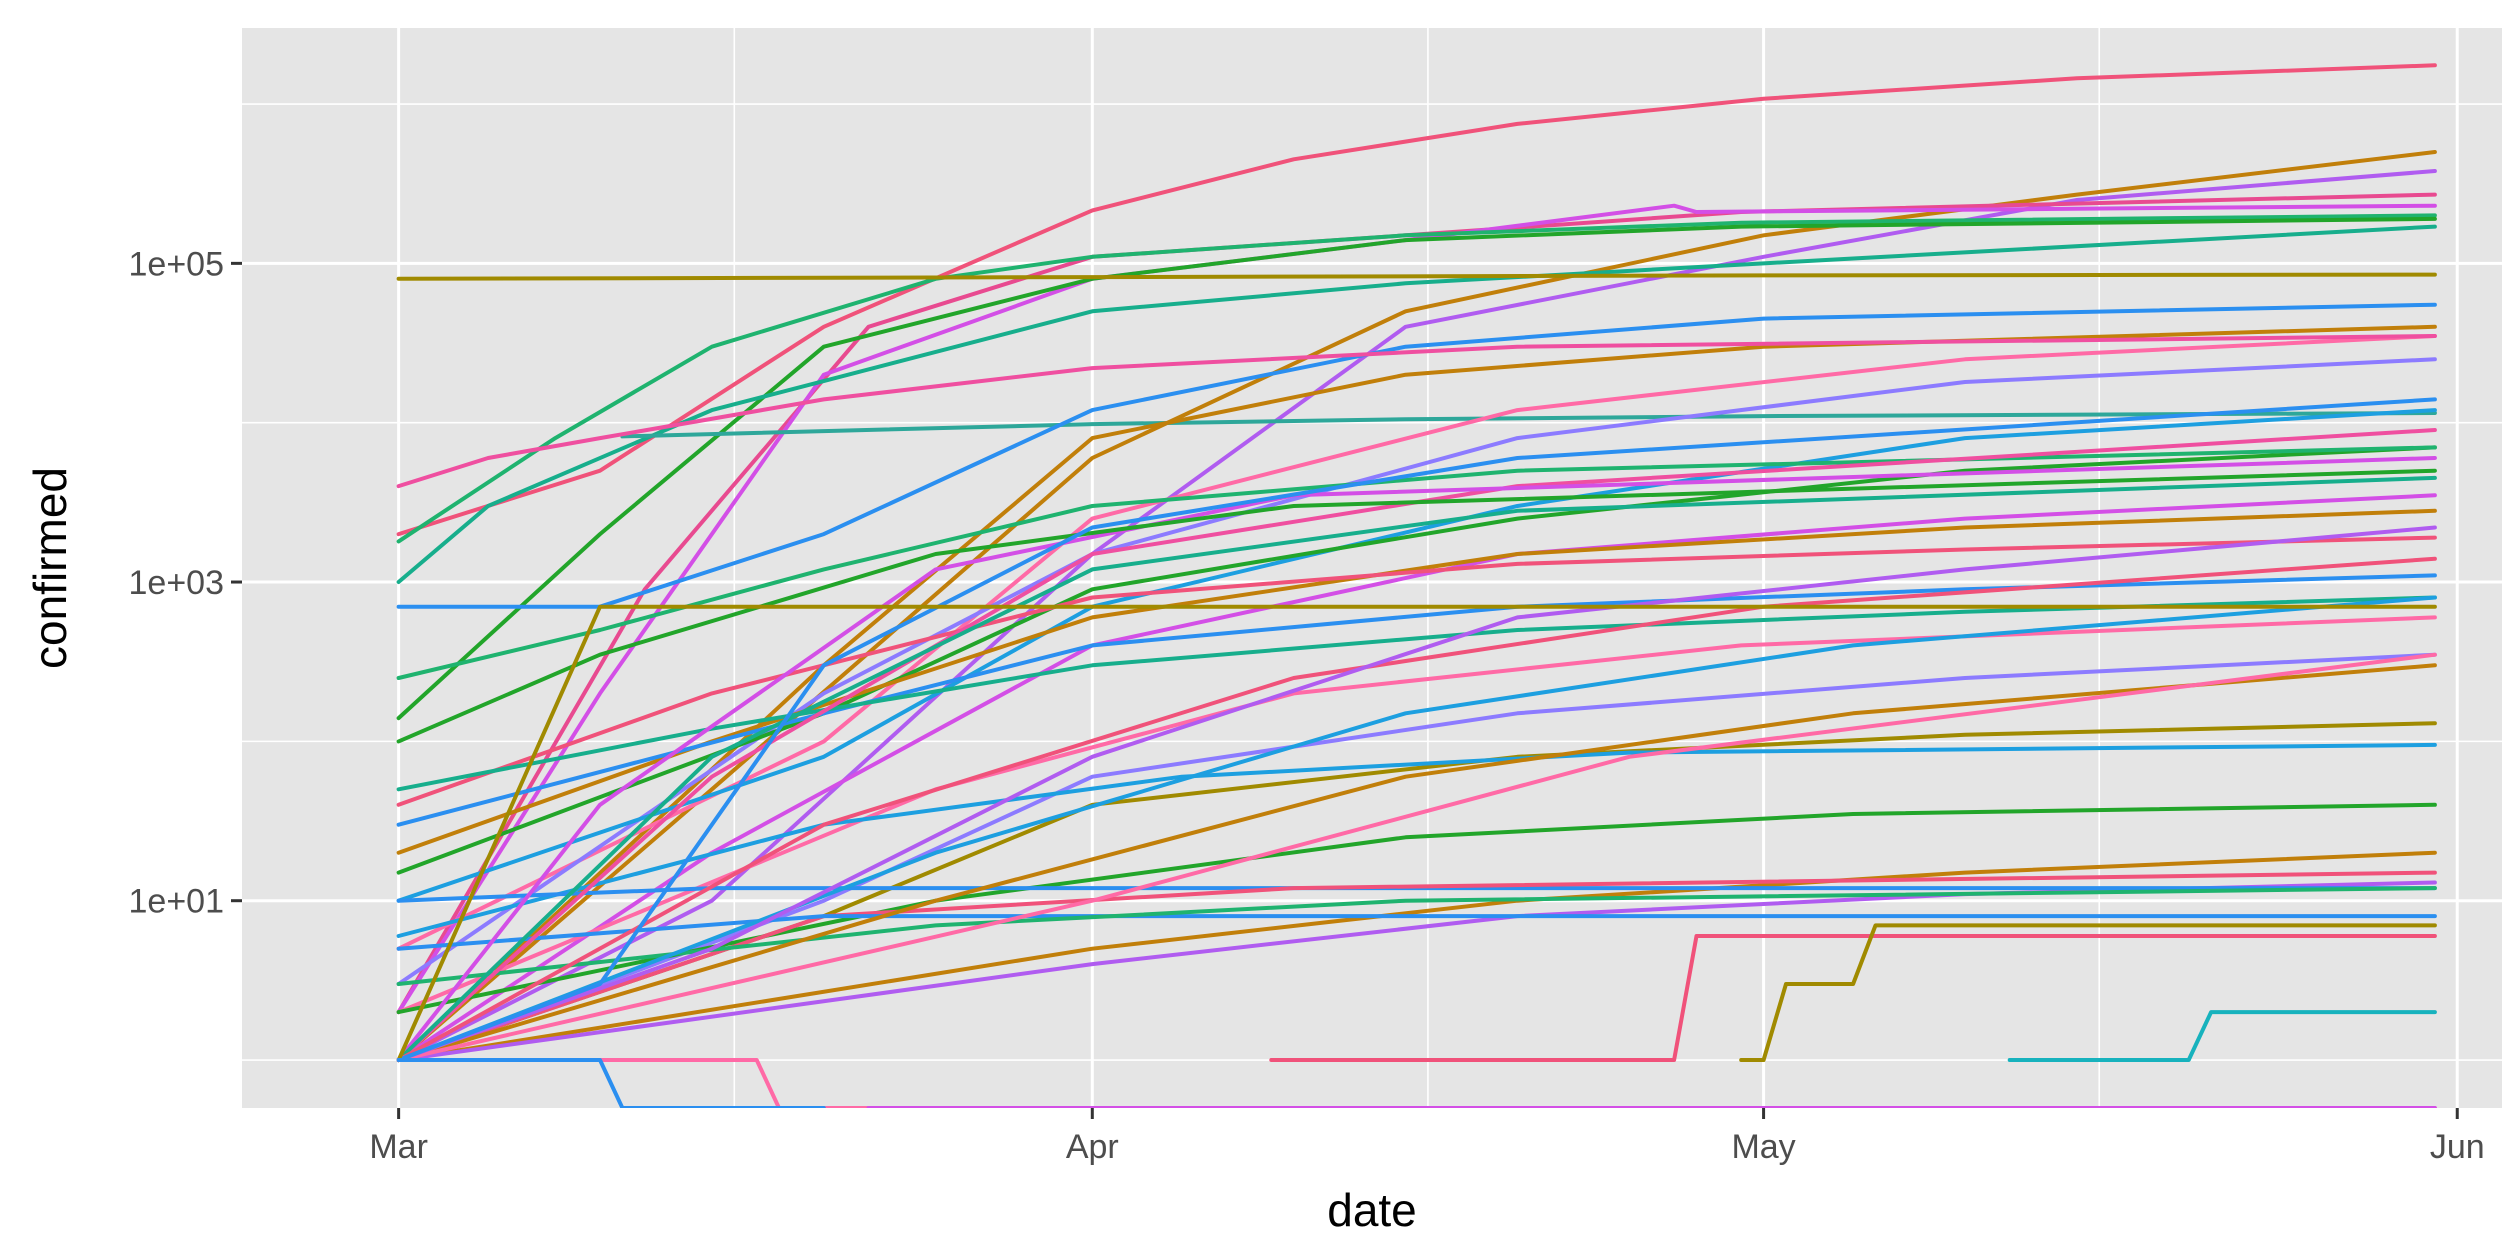 This screenshot has width=2520, height=1260. I want to click on y-tick-label: 1e+01, so click(177, 902).